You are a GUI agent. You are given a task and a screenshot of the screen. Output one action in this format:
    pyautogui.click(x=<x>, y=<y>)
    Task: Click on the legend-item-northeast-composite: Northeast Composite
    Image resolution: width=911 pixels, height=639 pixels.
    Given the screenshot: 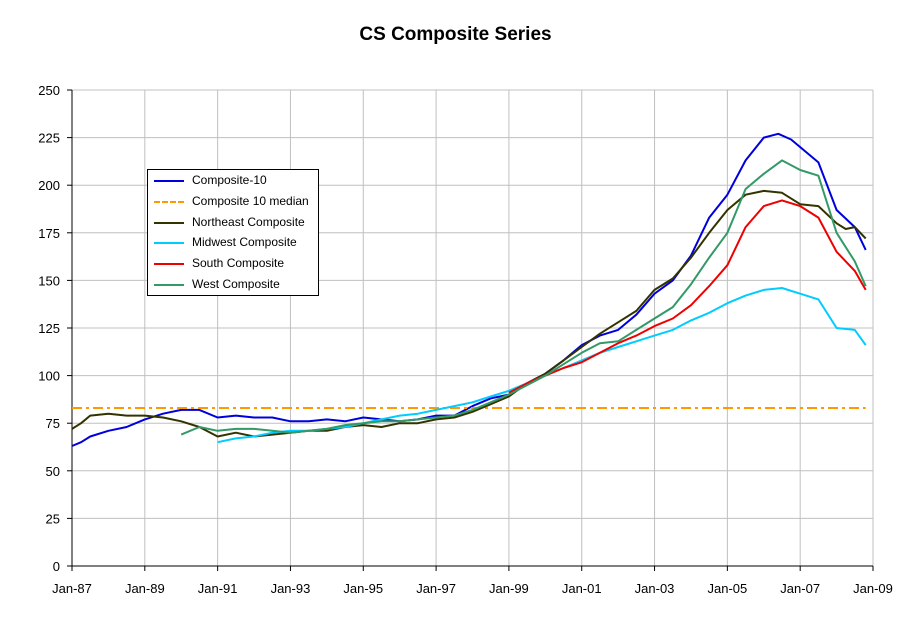 What is the action you would take?
    pyautogui.click(x=233, y=223)
    